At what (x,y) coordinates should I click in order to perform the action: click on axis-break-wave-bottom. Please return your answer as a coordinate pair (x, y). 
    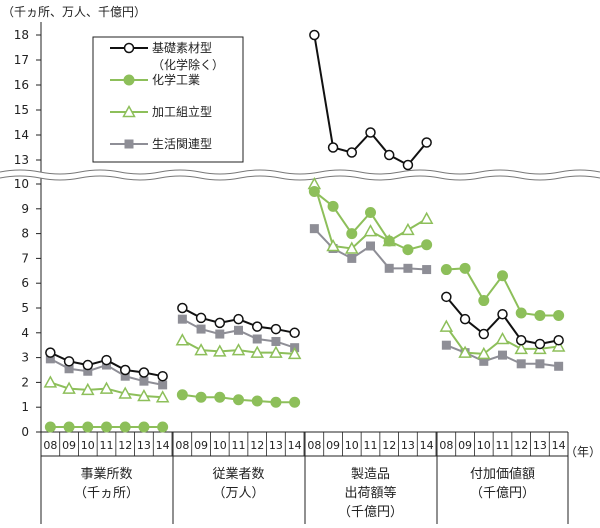
    Looking at the image, I should click on (300, 178).